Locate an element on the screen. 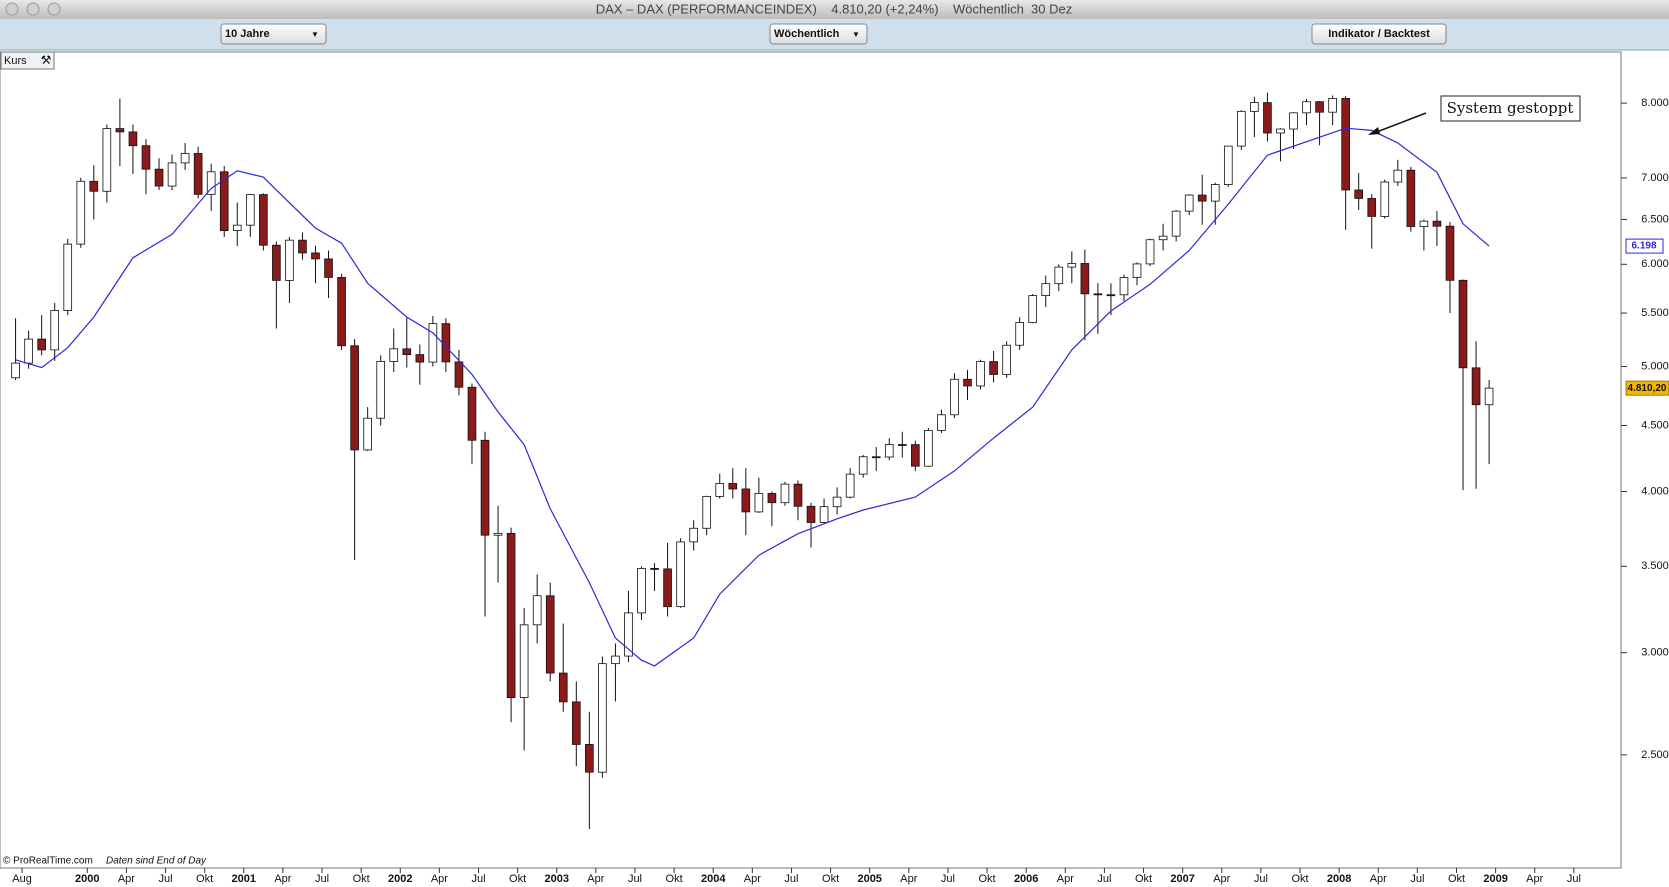 The height and width of the screenshot is (887, 1669). annotation-text: System gestoppt is located at coordinates (1510, 108).